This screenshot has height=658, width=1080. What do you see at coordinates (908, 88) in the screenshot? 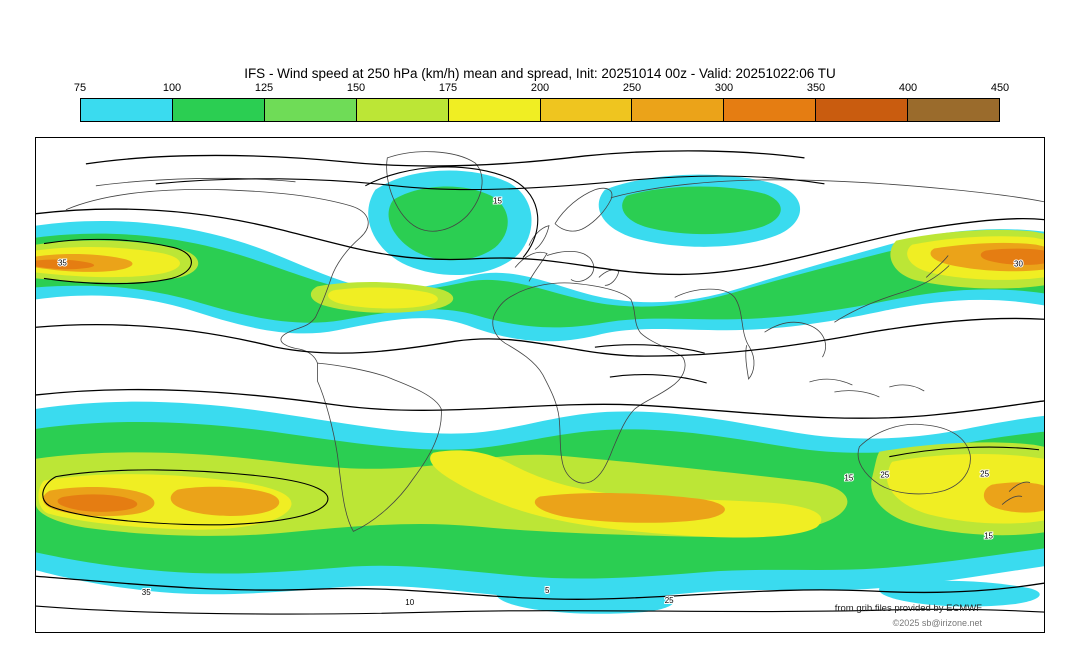
I see `colorbar-tick-label: 400` at bounding box center [908, 88].